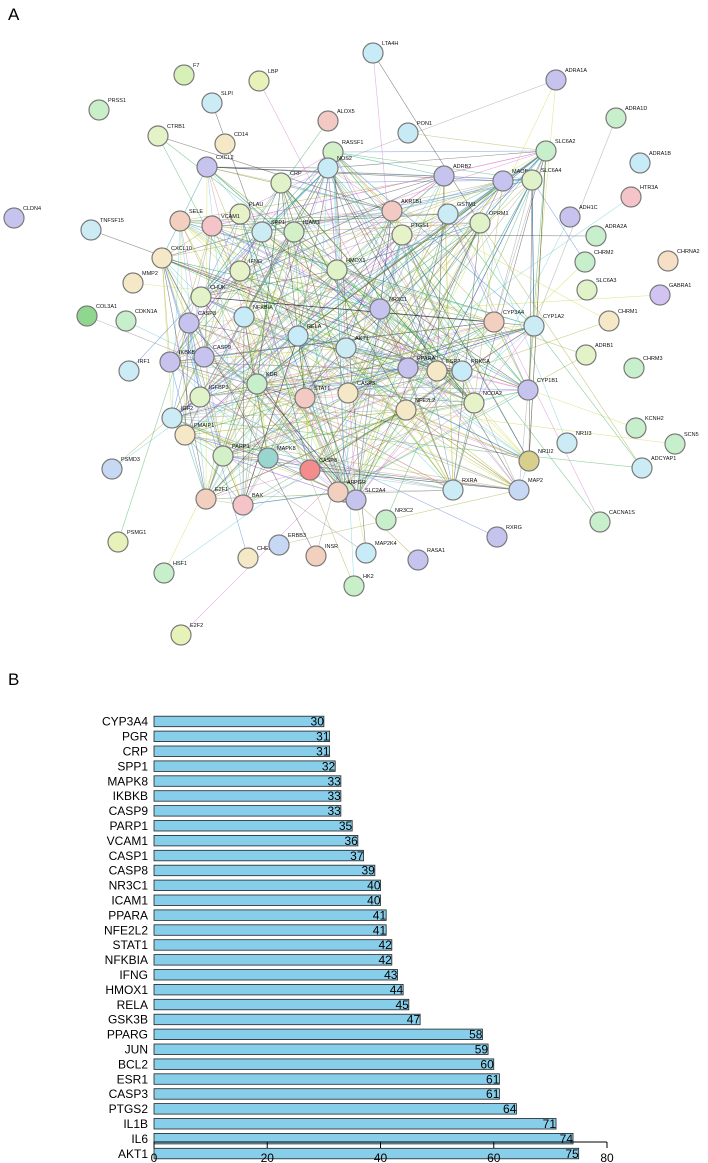  What do you see at coordinates (588, 208) in the screenshot?
I see `node-label: ADH1C` at bounding box center [588, 208].